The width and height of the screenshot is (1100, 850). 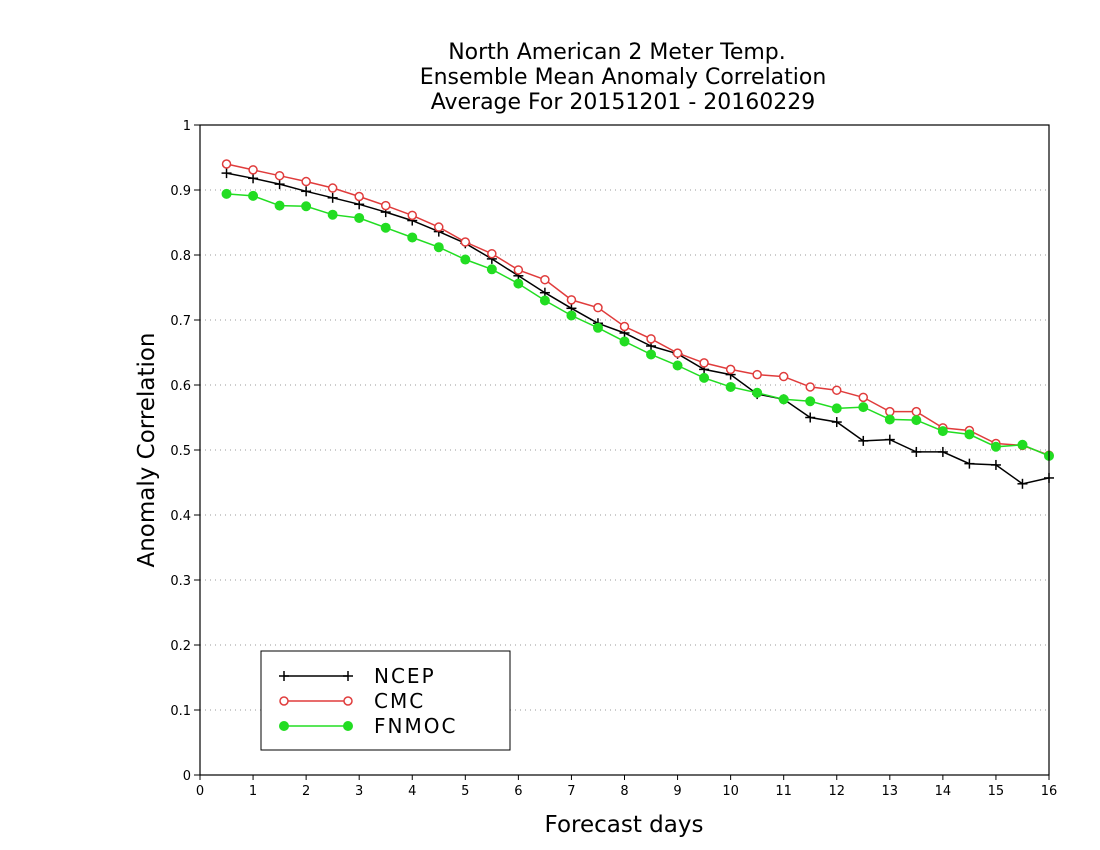 What do you see at coordinates (187, 776) in the screenshot?
I see `y-tick-label: 0` at bounding box center [187, 776].